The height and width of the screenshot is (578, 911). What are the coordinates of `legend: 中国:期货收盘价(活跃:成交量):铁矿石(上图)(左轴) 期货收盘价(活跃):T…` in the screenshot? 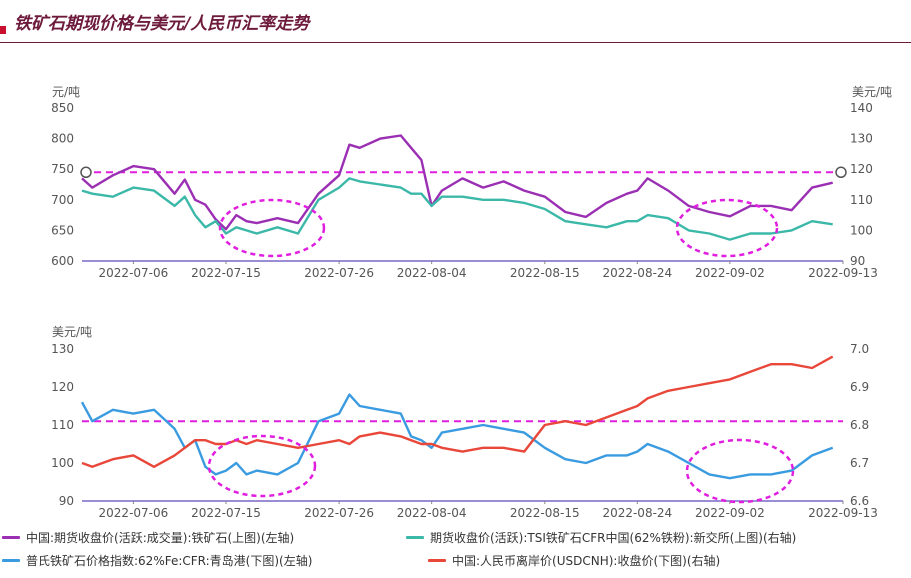 It's located at (455, 552).